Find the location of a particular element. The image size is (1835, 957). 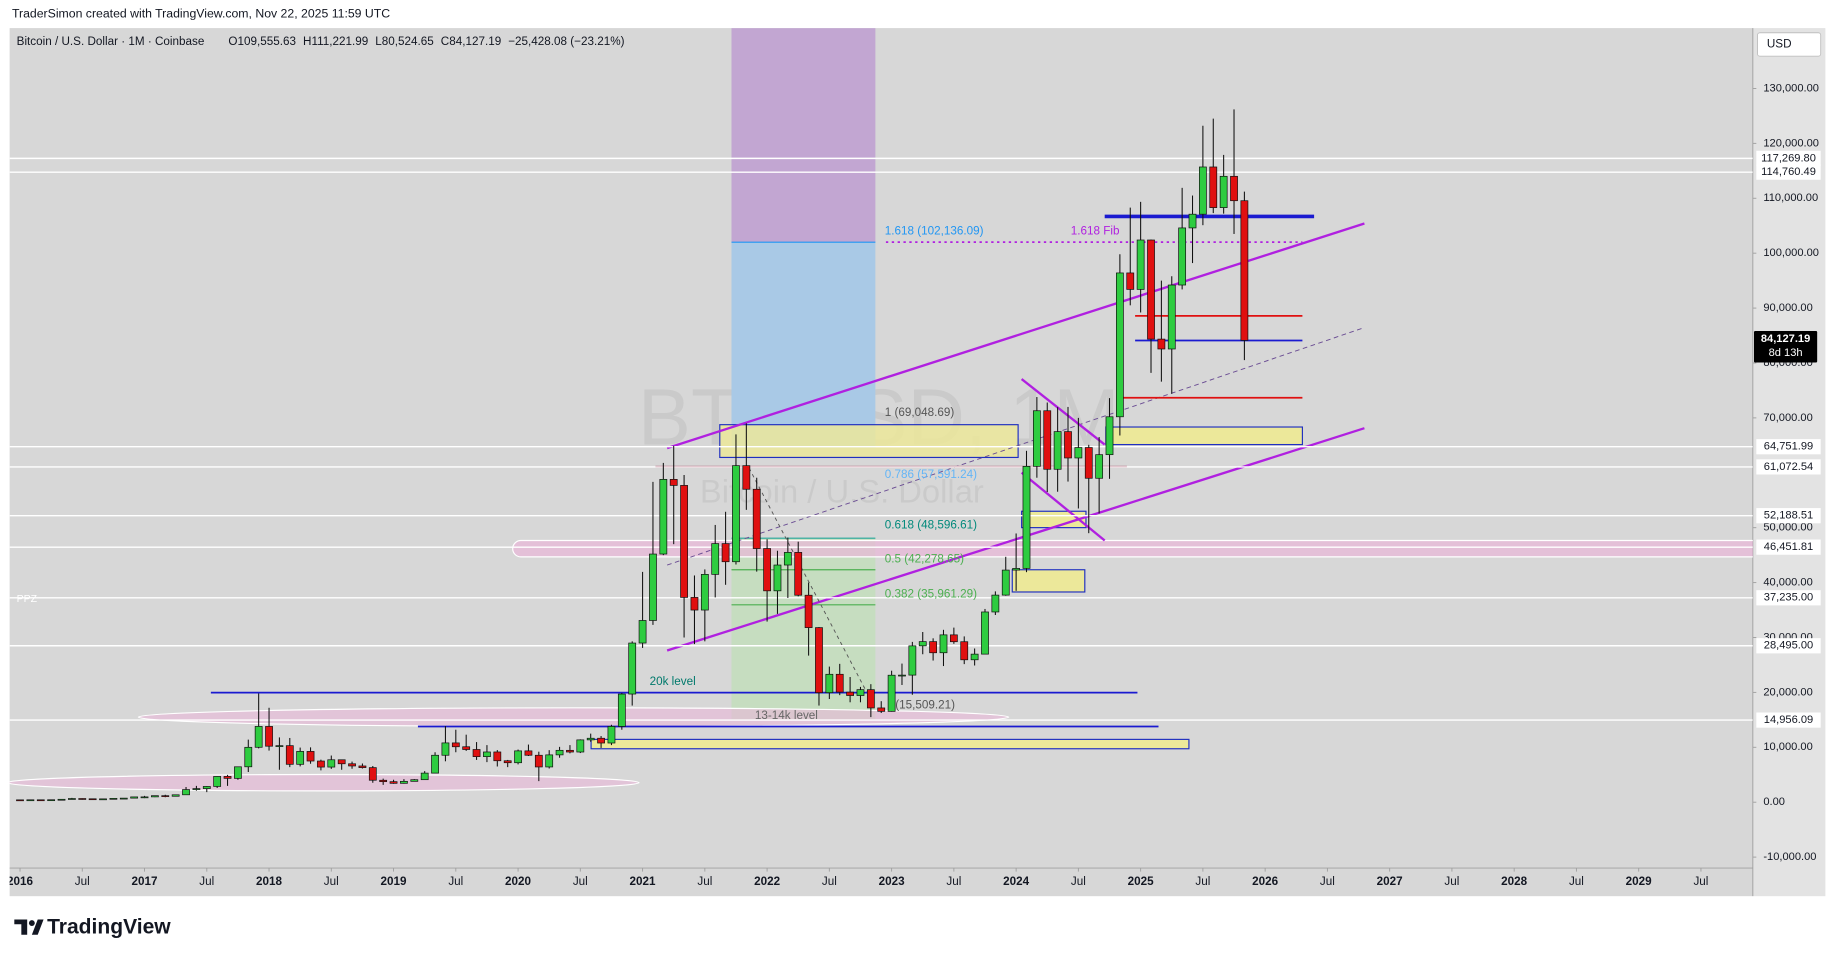

last-price-label: 84,127.19 is located at coordinates (1785, 339).